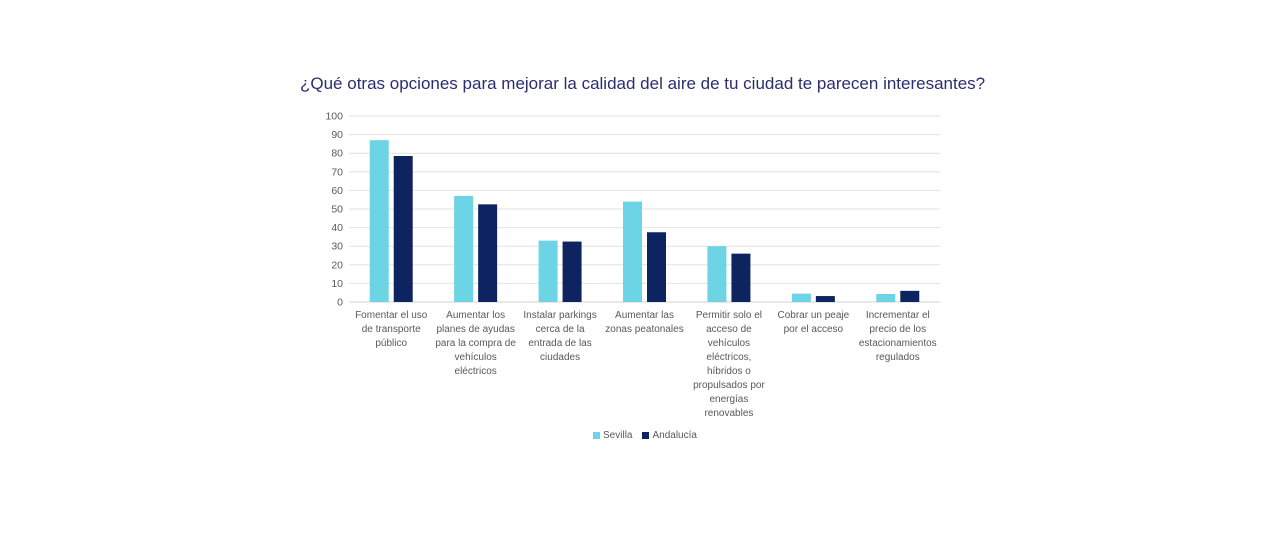  Describe the element at coordinates (813, 322) in the screenshot. I see `x-tick-label: Cobrar un peaje por el acceso` at that location.